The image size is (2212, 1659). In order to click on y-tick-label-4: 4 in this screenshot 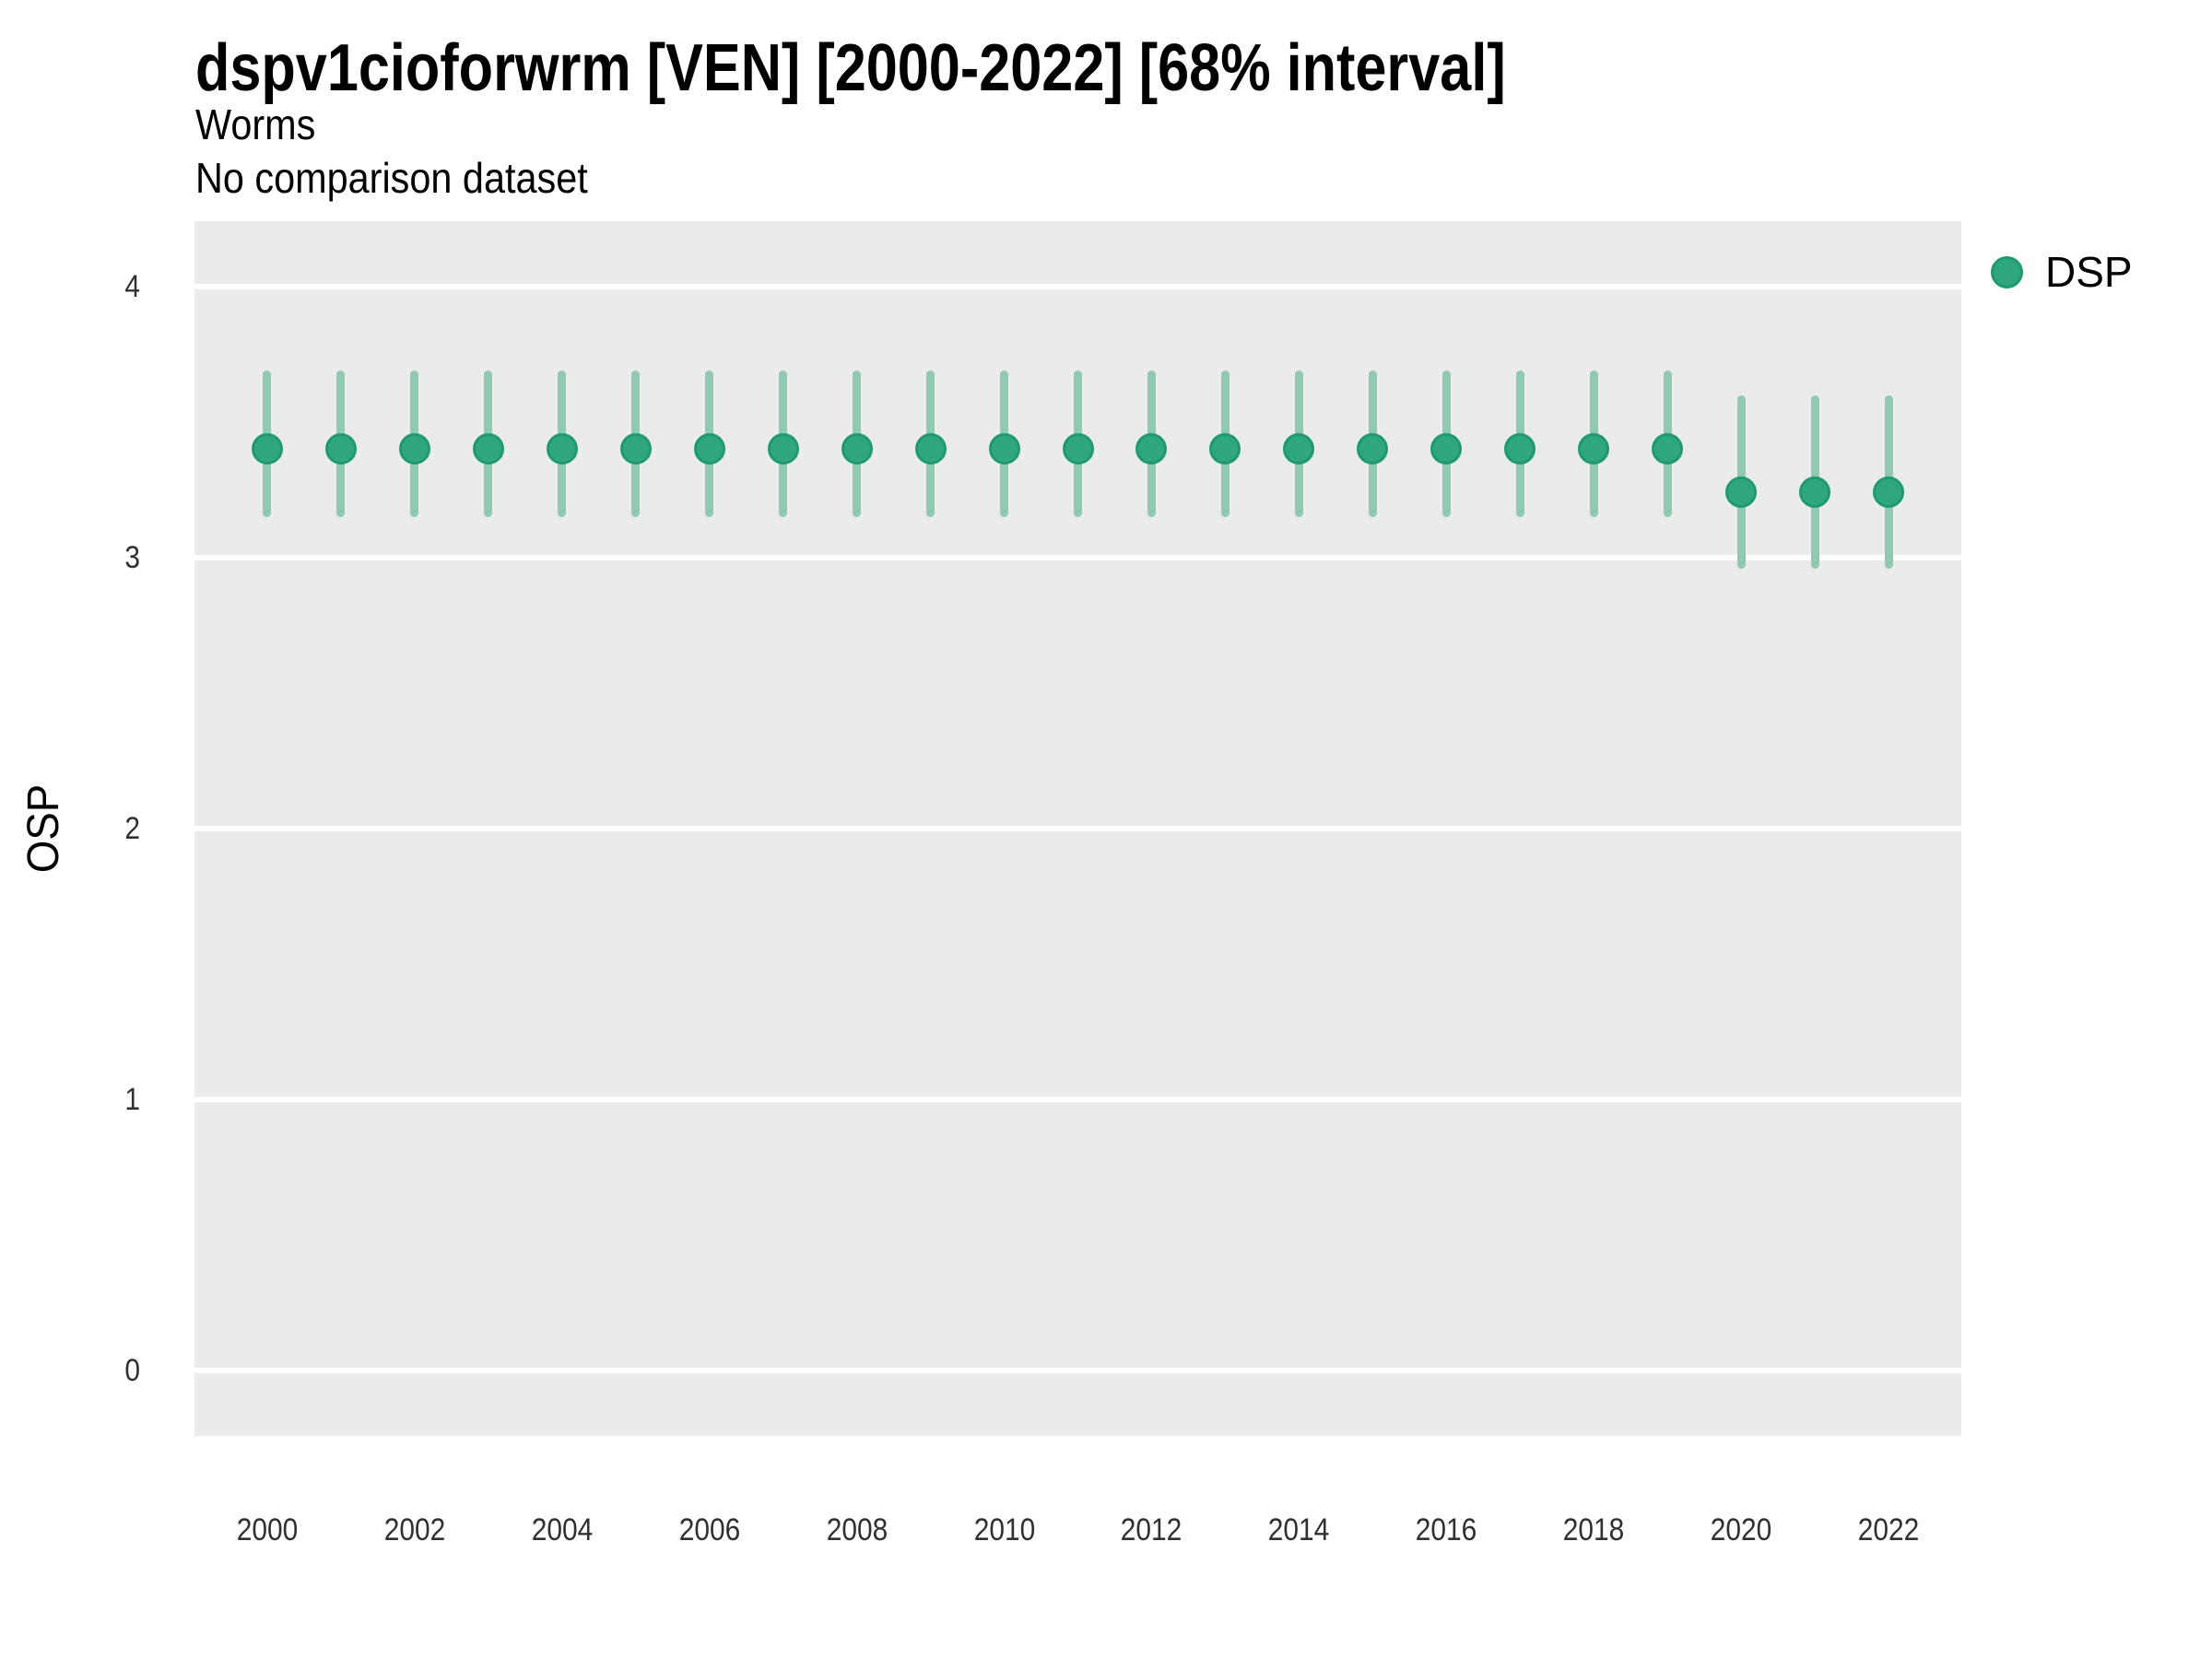, I will do `click(132, 286)`.